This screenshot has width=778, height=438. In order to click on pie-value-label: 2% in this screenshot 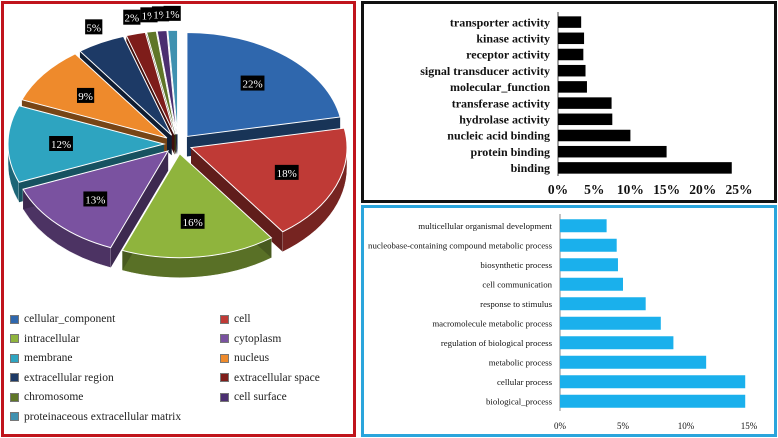, I will do `click(132, 19)`.